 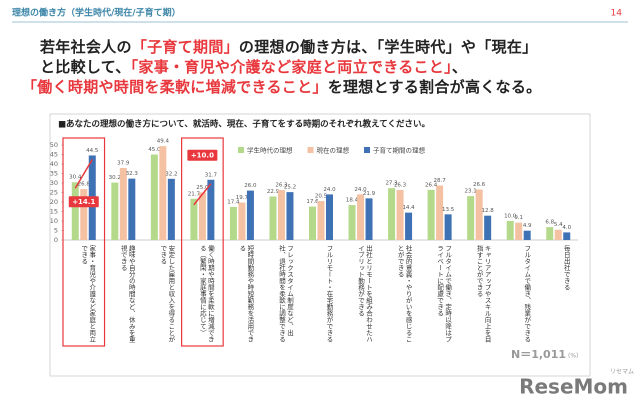 What do you see at coordinates (558, 225) in the screenshot?
I see `data-label: 5.4` at bounding box center [558, 225].